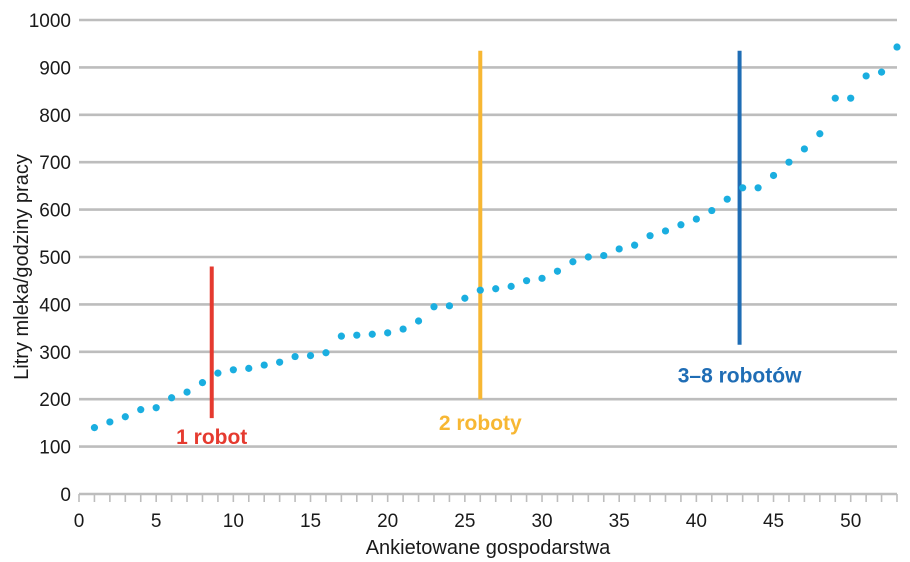  Describe the element at coordinates (696, 521) in the screenshot. I see `x-tick-label-40: 40` at that location.